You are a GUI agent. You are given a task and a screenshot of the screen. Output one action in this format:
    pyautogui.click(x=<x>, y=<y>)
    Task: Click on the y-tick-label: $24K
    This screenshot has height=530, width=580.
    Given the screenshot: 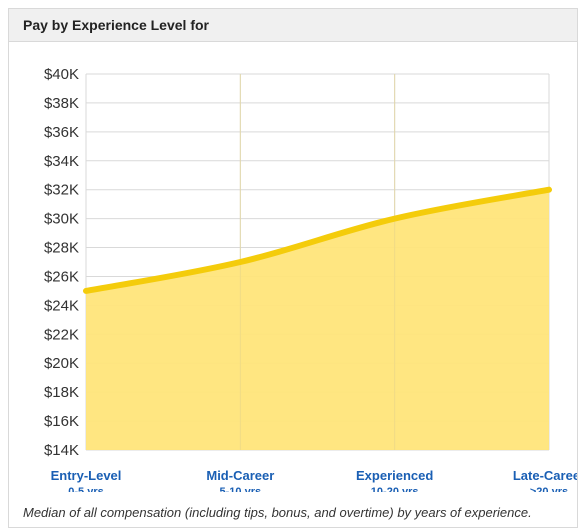 What is the action you would take?
    pyautogui.click(x=61, y=305)
    